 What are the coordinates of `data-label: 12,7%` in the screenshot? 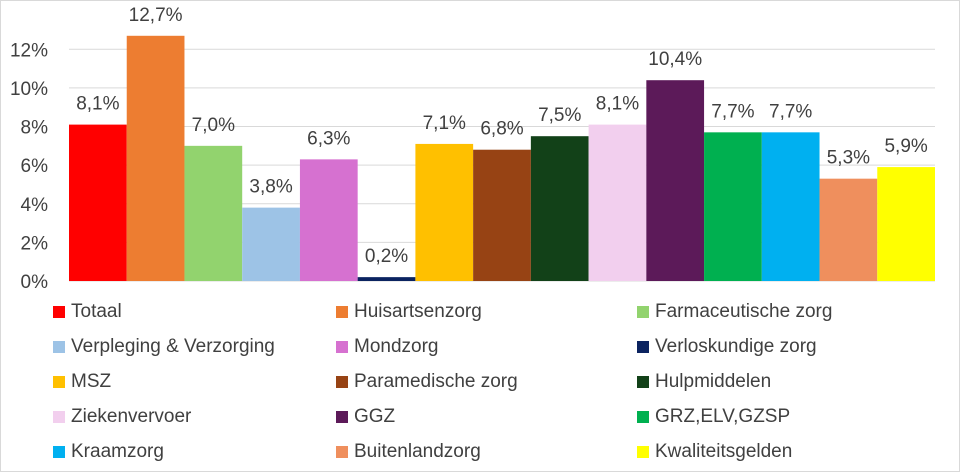 It's located at (156, 15).